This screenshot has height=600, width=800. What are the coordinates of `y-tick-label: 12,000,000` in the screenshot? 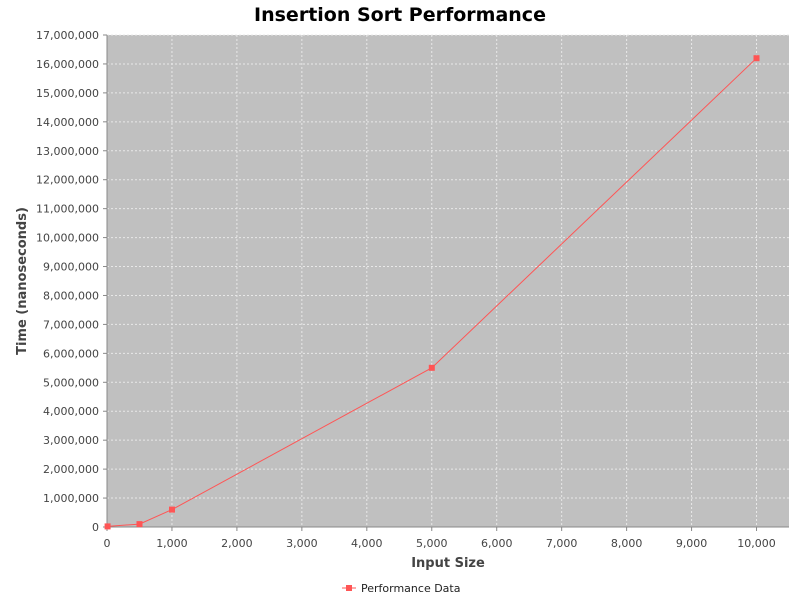 It's located at (67, 180).